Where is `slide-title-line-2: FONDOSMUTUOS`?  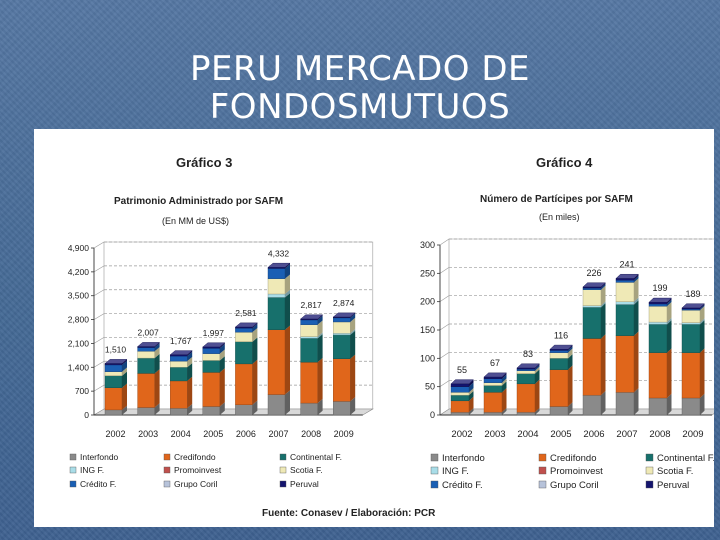 slide-title-line-2: FONDOSMUTUOS is located at coordinates (360, 107).